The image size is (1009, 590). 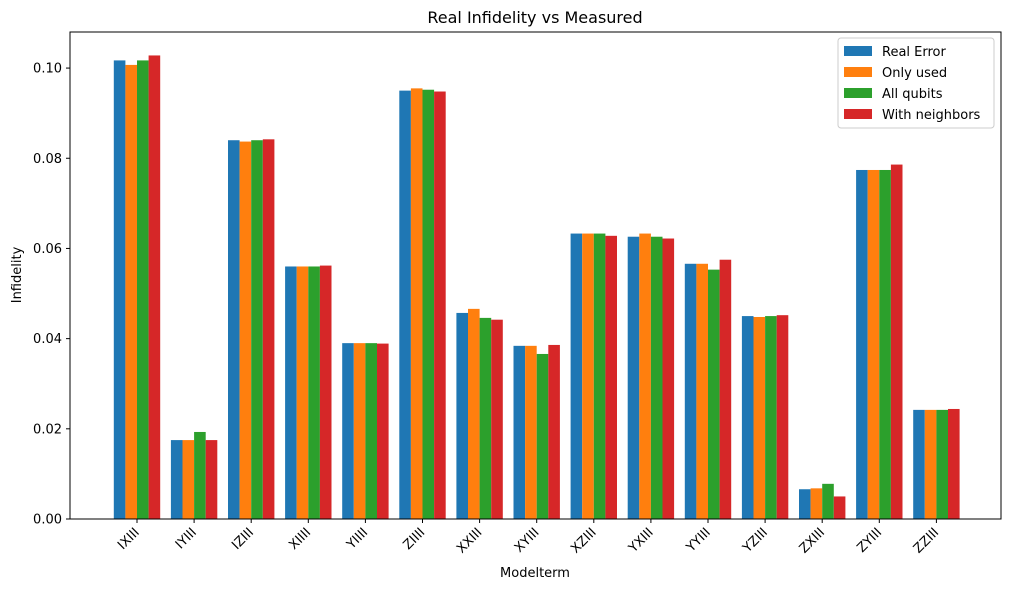 What do you see at coordinates (47, 249) in the screenshot?
I see `y-tick-label: 0.06` at bounding box center [47, 249].